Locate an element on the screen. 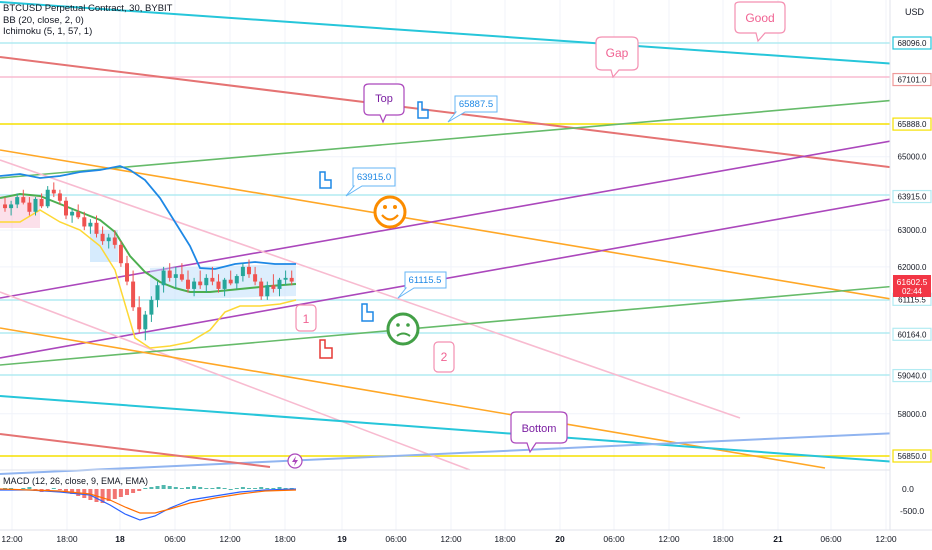 This screenshot has width=932, height=550. time-axis-label: 06:00 is located at coordinates (396, 539).